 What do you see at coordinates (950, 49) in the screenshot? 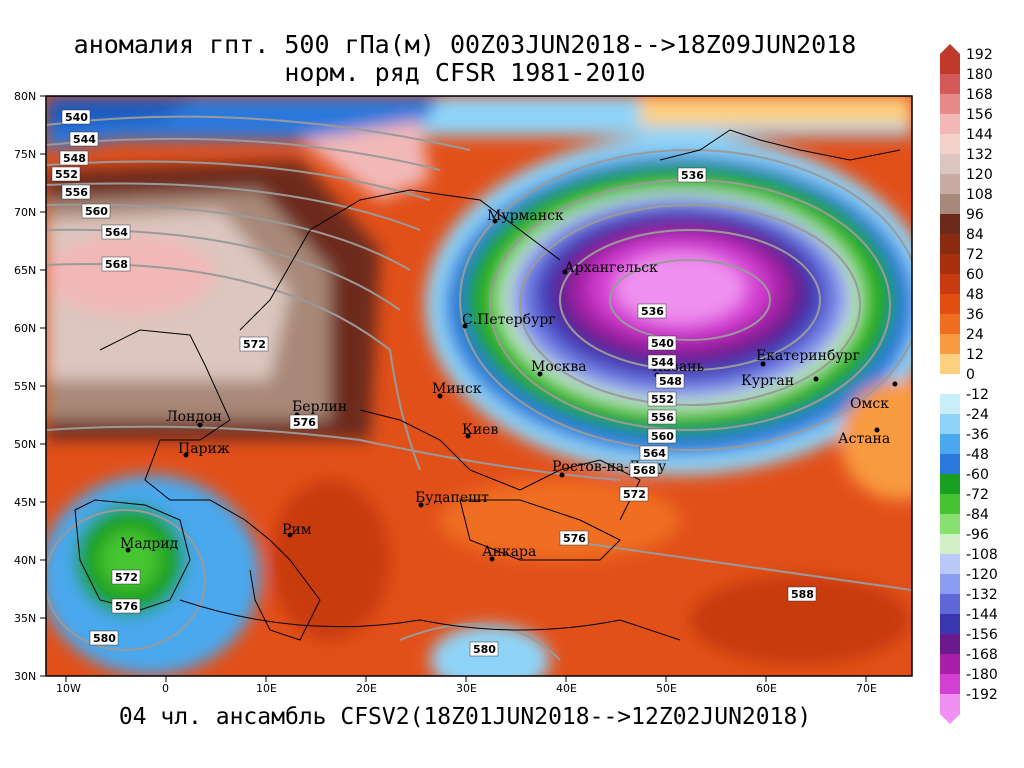
I see `colorbar-top-arrow` at bounding box center [950, 49].